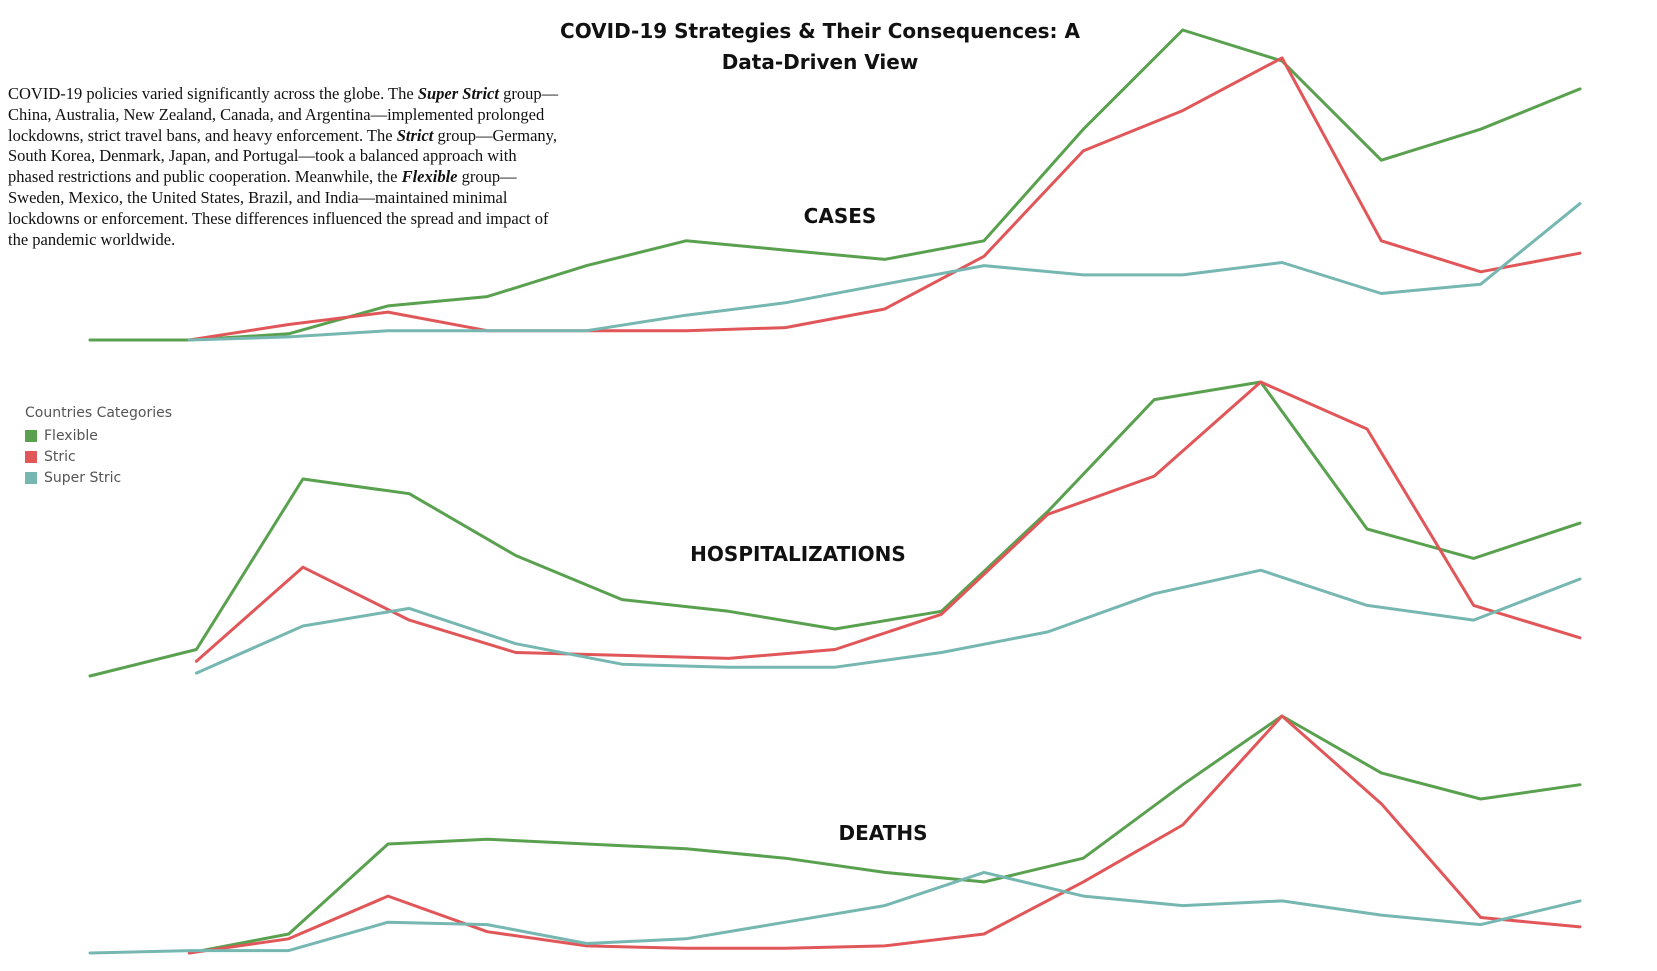  Describe the element at coordinates (99, 413) in the screenshot. I see `legend-title: Countries Categories` at that location.